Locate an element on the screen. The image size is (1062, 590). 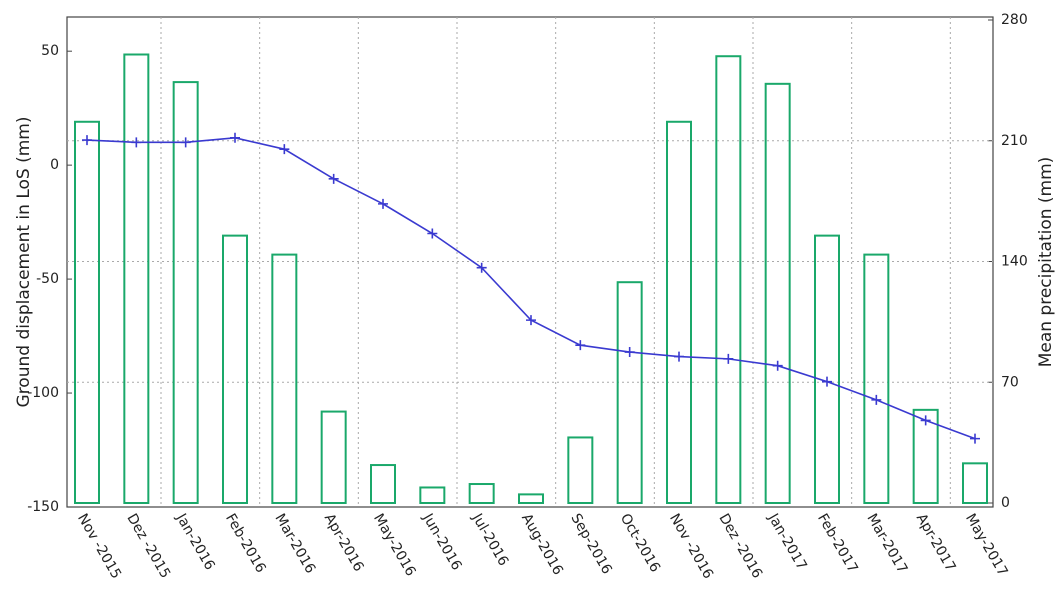
x-tick-label: Apr-2017 is located at coordinates (936, 542).